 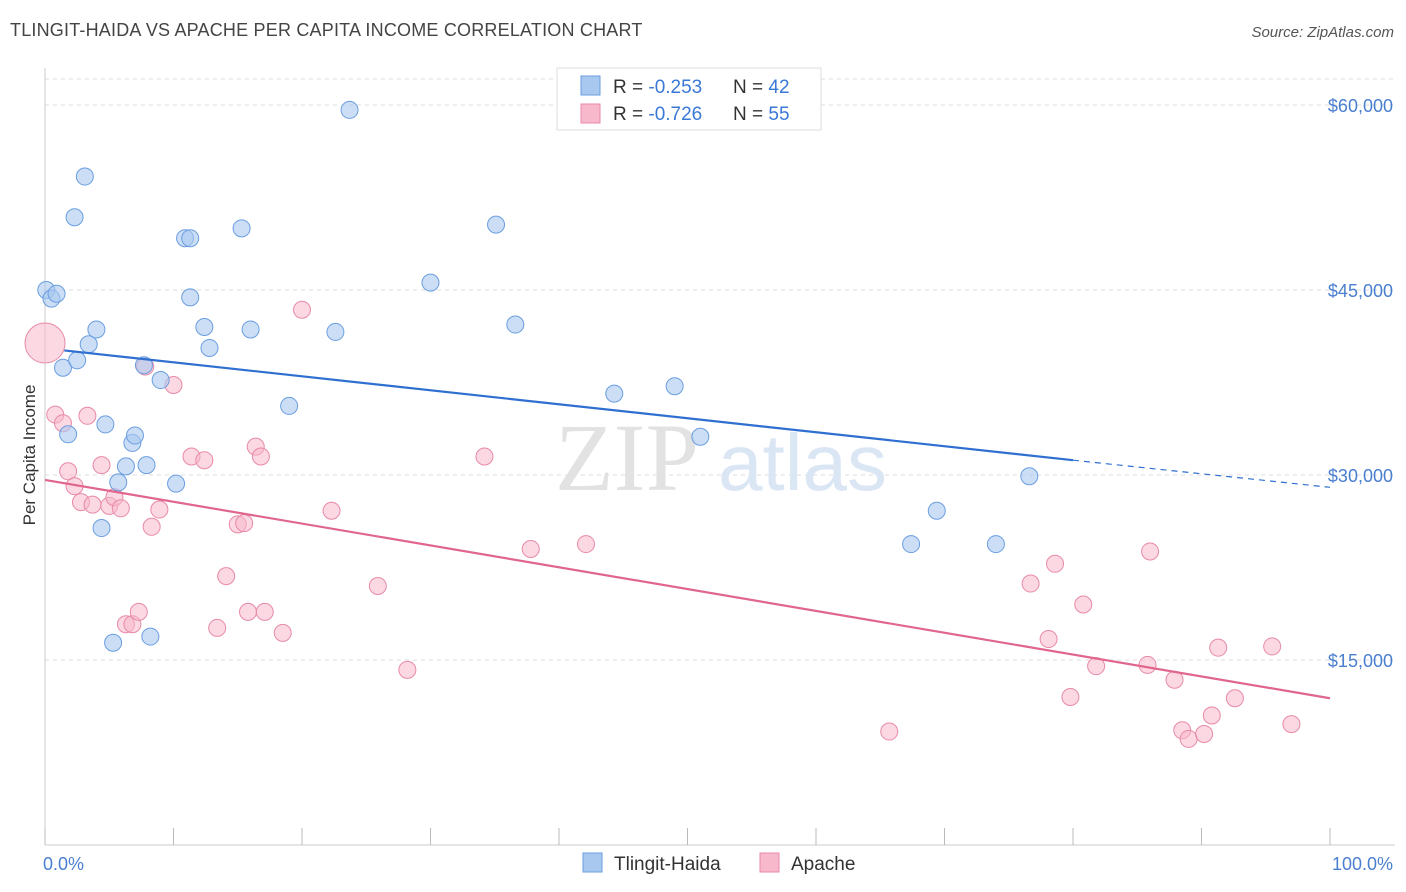 What do you see at coordinates (1360, 383) in the screenshot?
I see `y-tick-labels: $15,000 $30,000 $45,000 $60,000` at bounding box center [1360, 383].